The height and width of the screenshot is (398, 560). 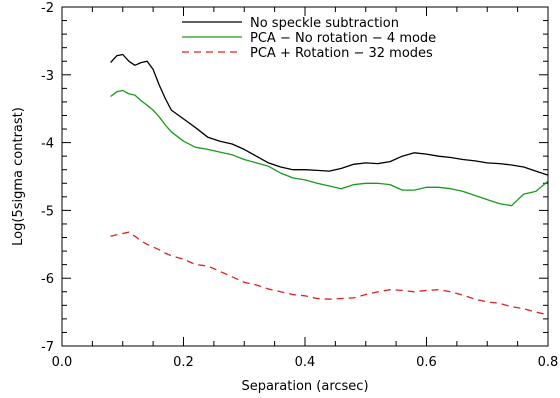 What do you see at coordinates (47, 8) in the screenshot?
I see `y-tick-label: -2` at bounding box center [47, 8].